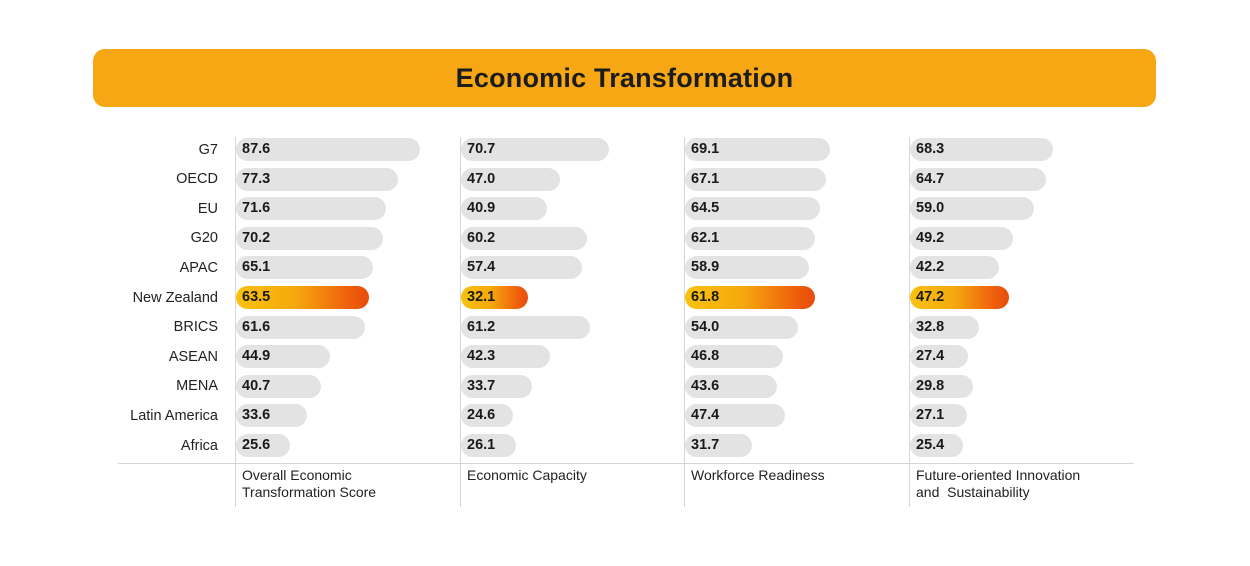 This screenshot has width=1250, height=566. What do you see at coordinates (481, 297) in the screenshot?
I see `data-label: 32.1` at bounding box center [481, 297].